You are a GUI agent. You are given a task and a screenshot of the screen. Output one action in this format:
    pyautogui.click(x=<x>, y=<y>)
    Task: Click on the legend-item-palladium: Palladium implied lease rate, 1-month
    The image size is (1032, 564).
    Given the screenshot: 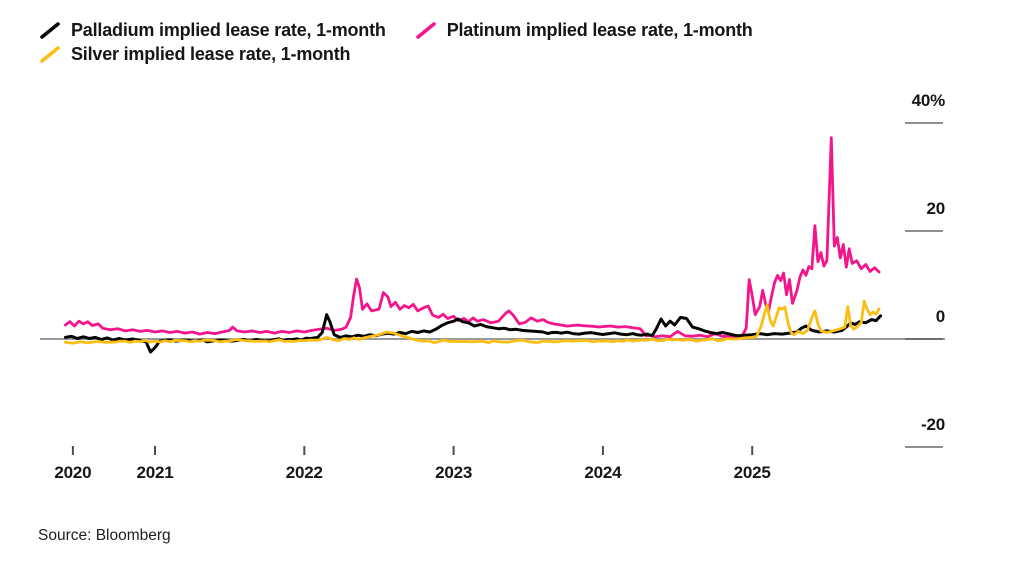 What is the action you would take?
    pyautogui.click(x=212, y=30)
    